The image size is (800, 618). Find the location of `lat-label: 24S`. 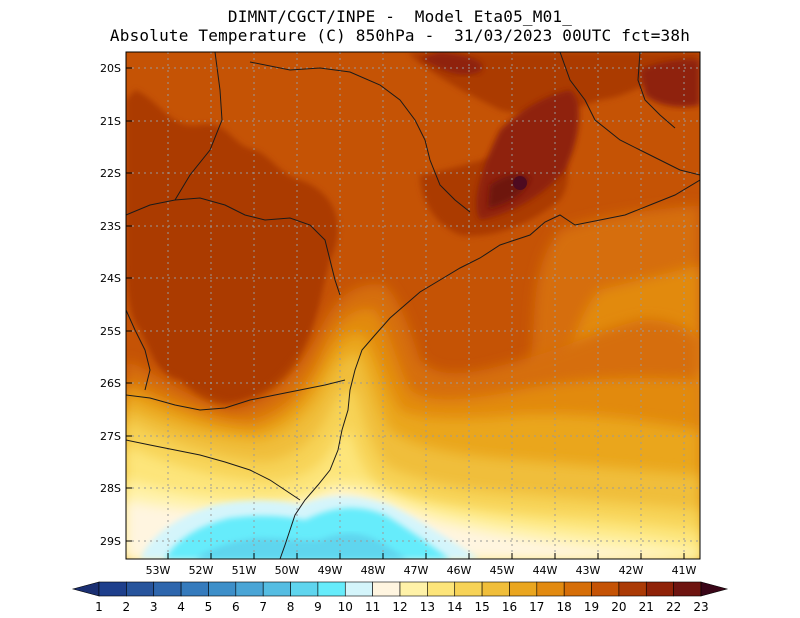

lat-label: 24S is located at coordinates (110, 278).